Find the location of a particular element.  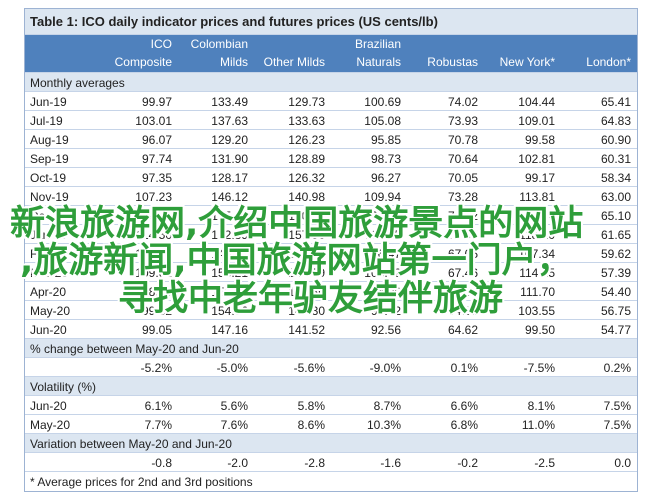

cell: 97.35 is located at coordinates (156, 178).